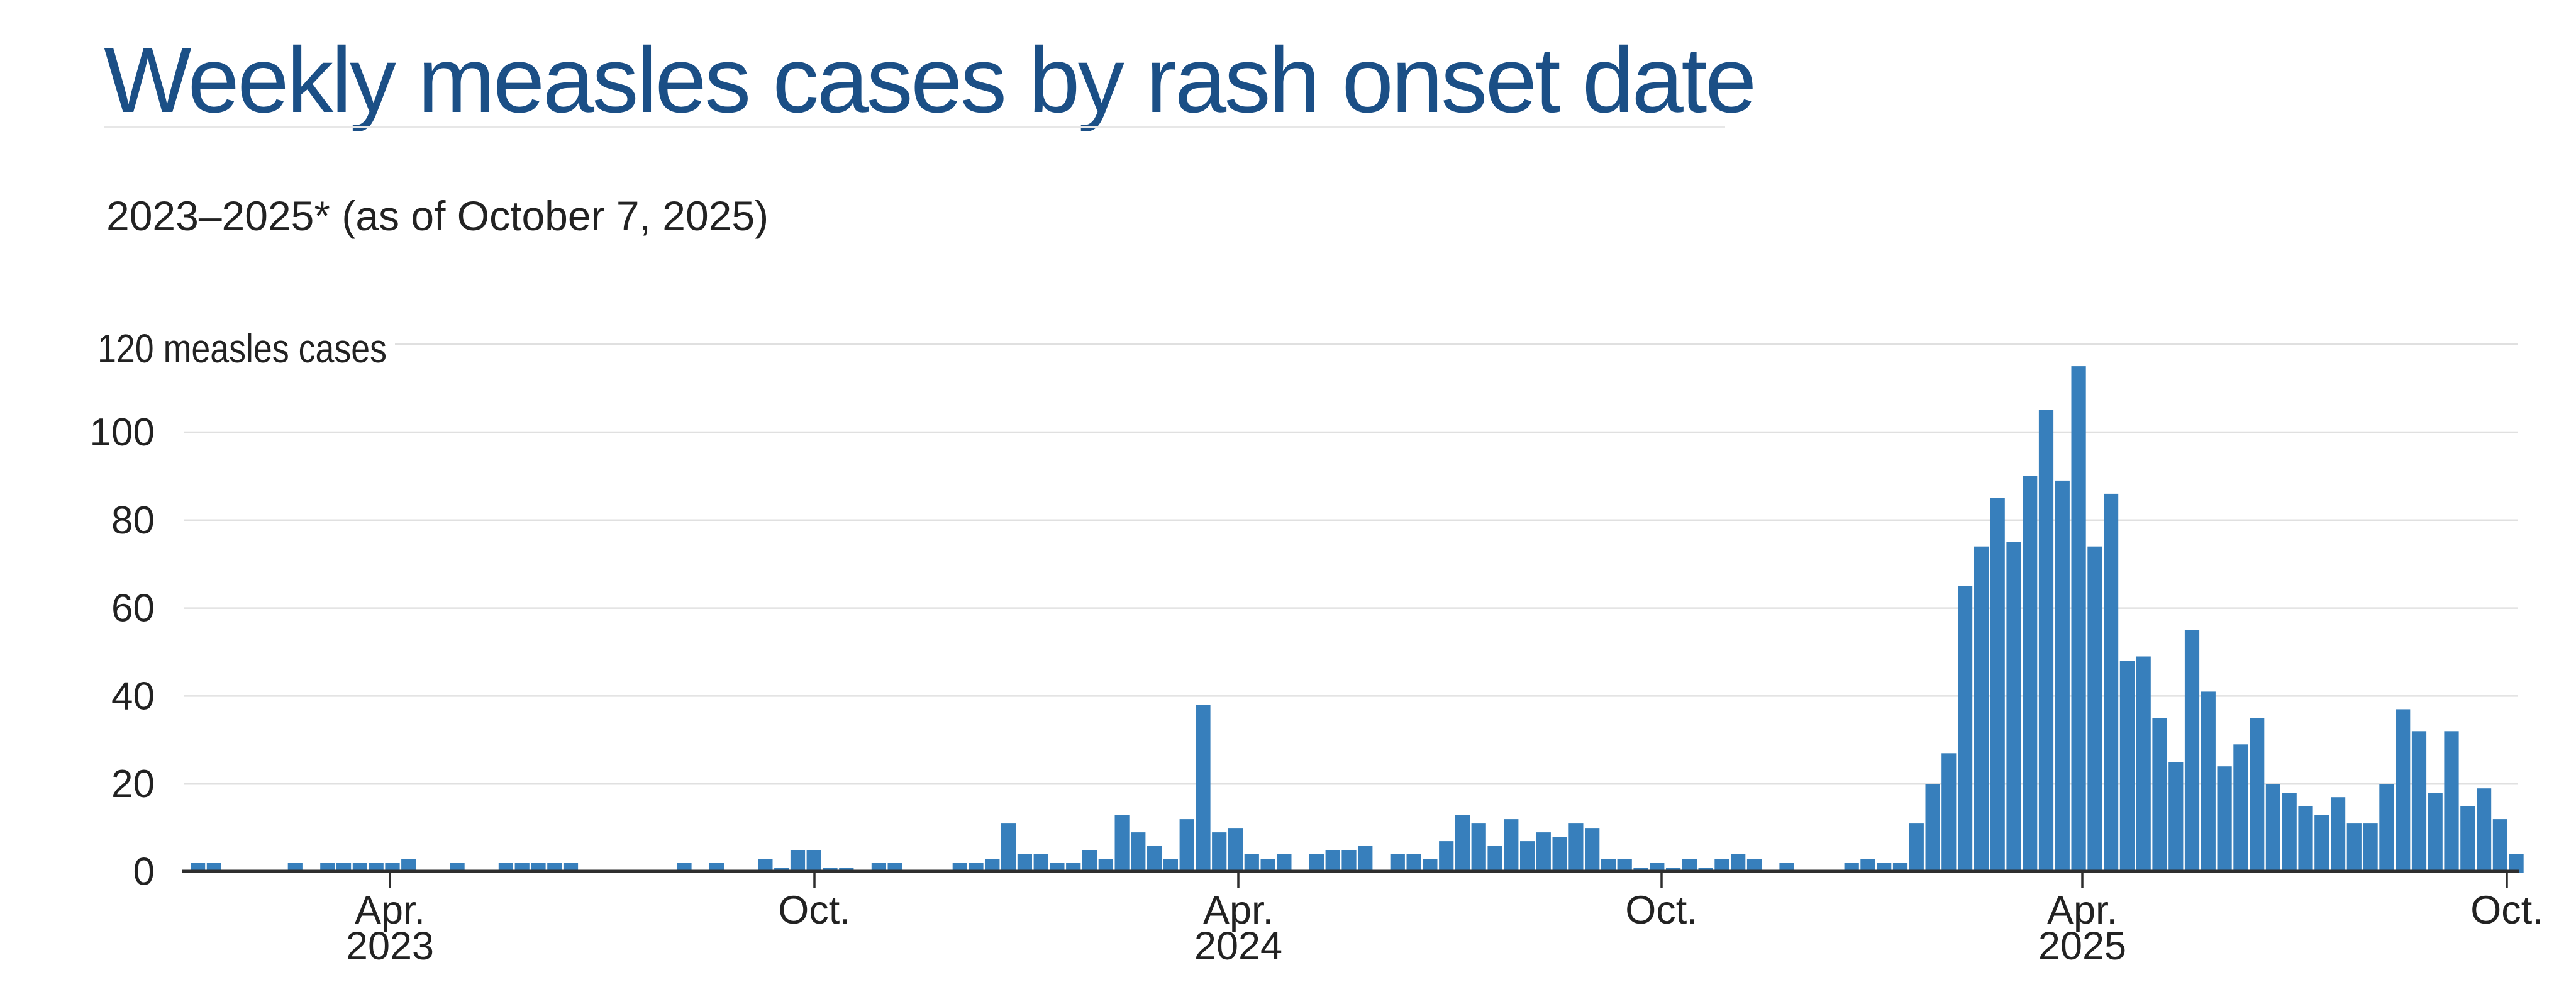 The image size is (2576, 999). I want to click on svg-text: 80, so click(133, 520).